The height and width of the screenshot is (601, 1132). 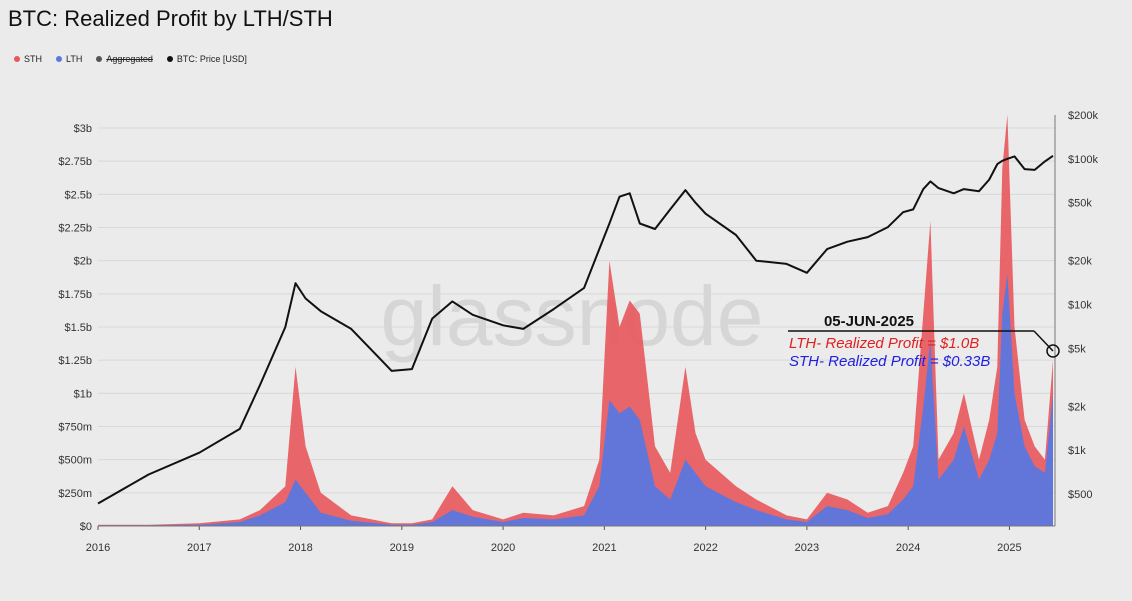 I want to click on legend-label-price: BTC: Price [USD], so click(x=211, y=59).